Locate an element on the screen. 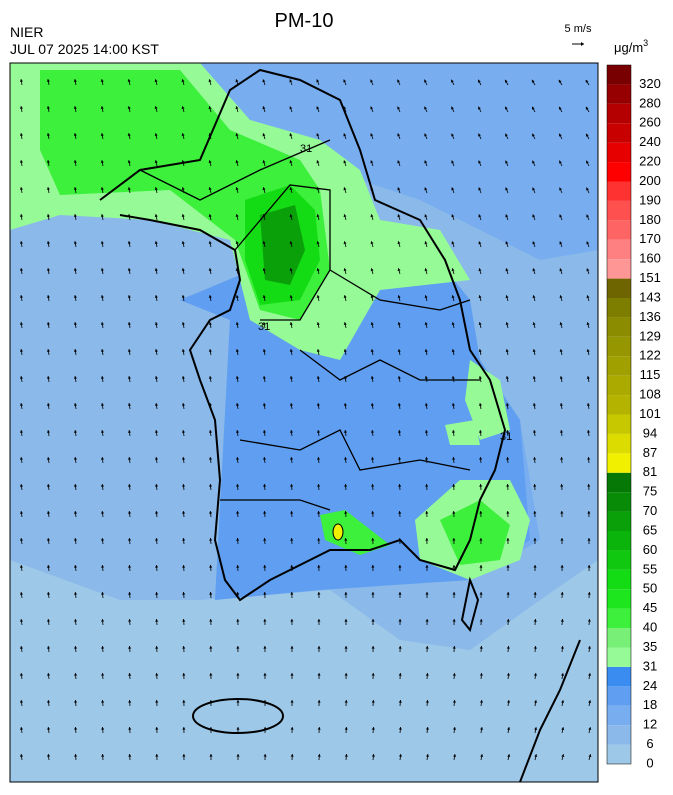 This screenshot has height=795, width=673. zone-east is located at coordinates (477, 402).